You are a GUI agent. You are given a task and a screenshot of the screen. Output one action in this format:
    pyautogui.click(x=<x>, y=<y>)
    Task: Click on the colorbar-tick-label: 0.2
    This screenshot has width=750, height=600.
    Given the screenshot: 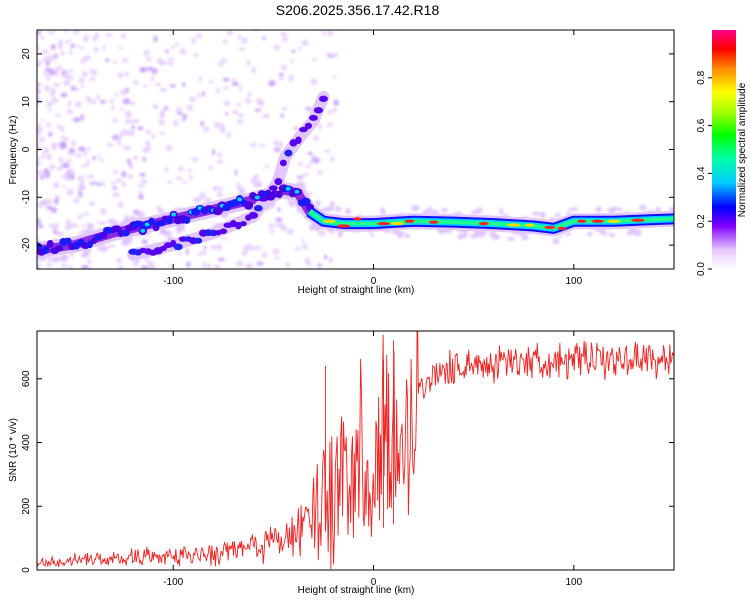 What is the action you would take?
    pyautogui.click(x=701, y=221)
    